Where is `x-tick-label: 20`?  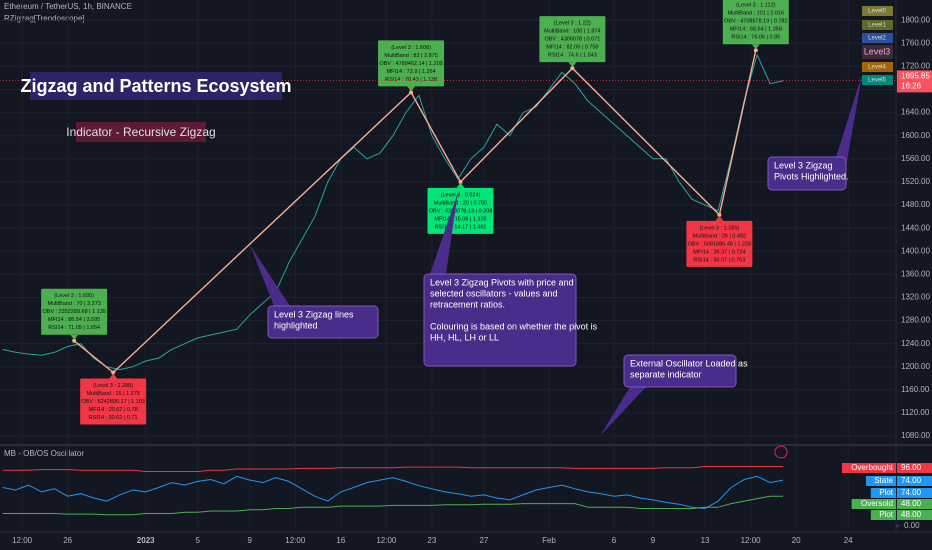
x-tick-label: 20 is located at coordinates (796, 540).